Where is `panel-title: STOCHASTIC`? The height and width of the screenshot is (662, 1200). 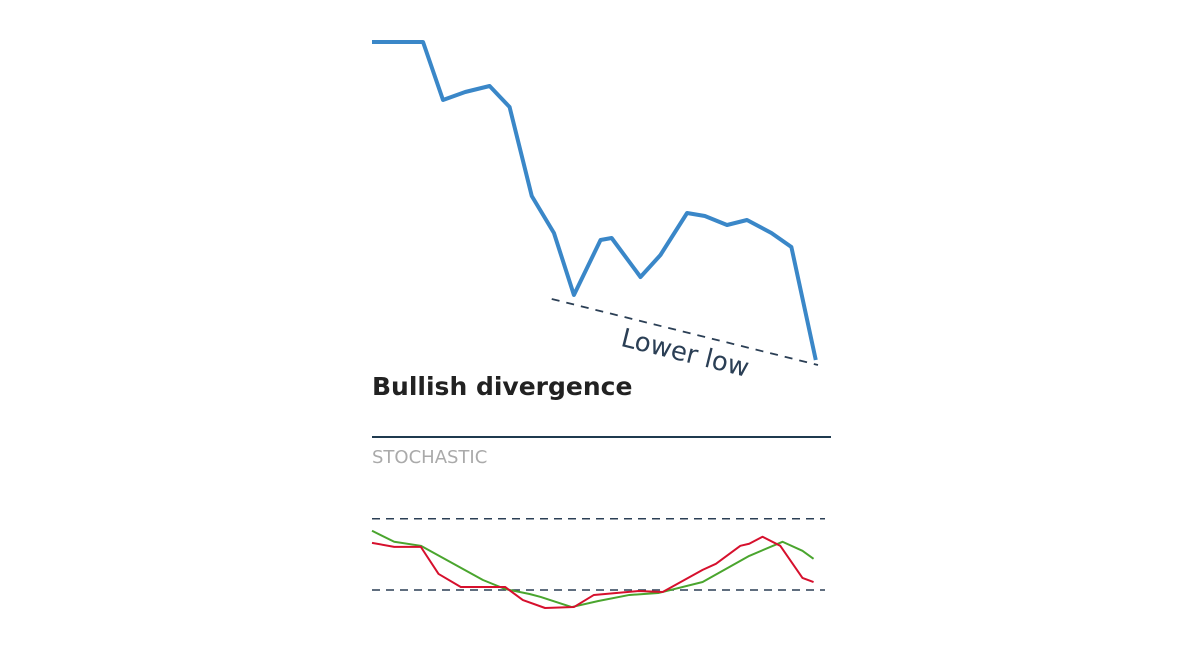 panel-title: STOCHASTIC is located at coordinates (429, 457).